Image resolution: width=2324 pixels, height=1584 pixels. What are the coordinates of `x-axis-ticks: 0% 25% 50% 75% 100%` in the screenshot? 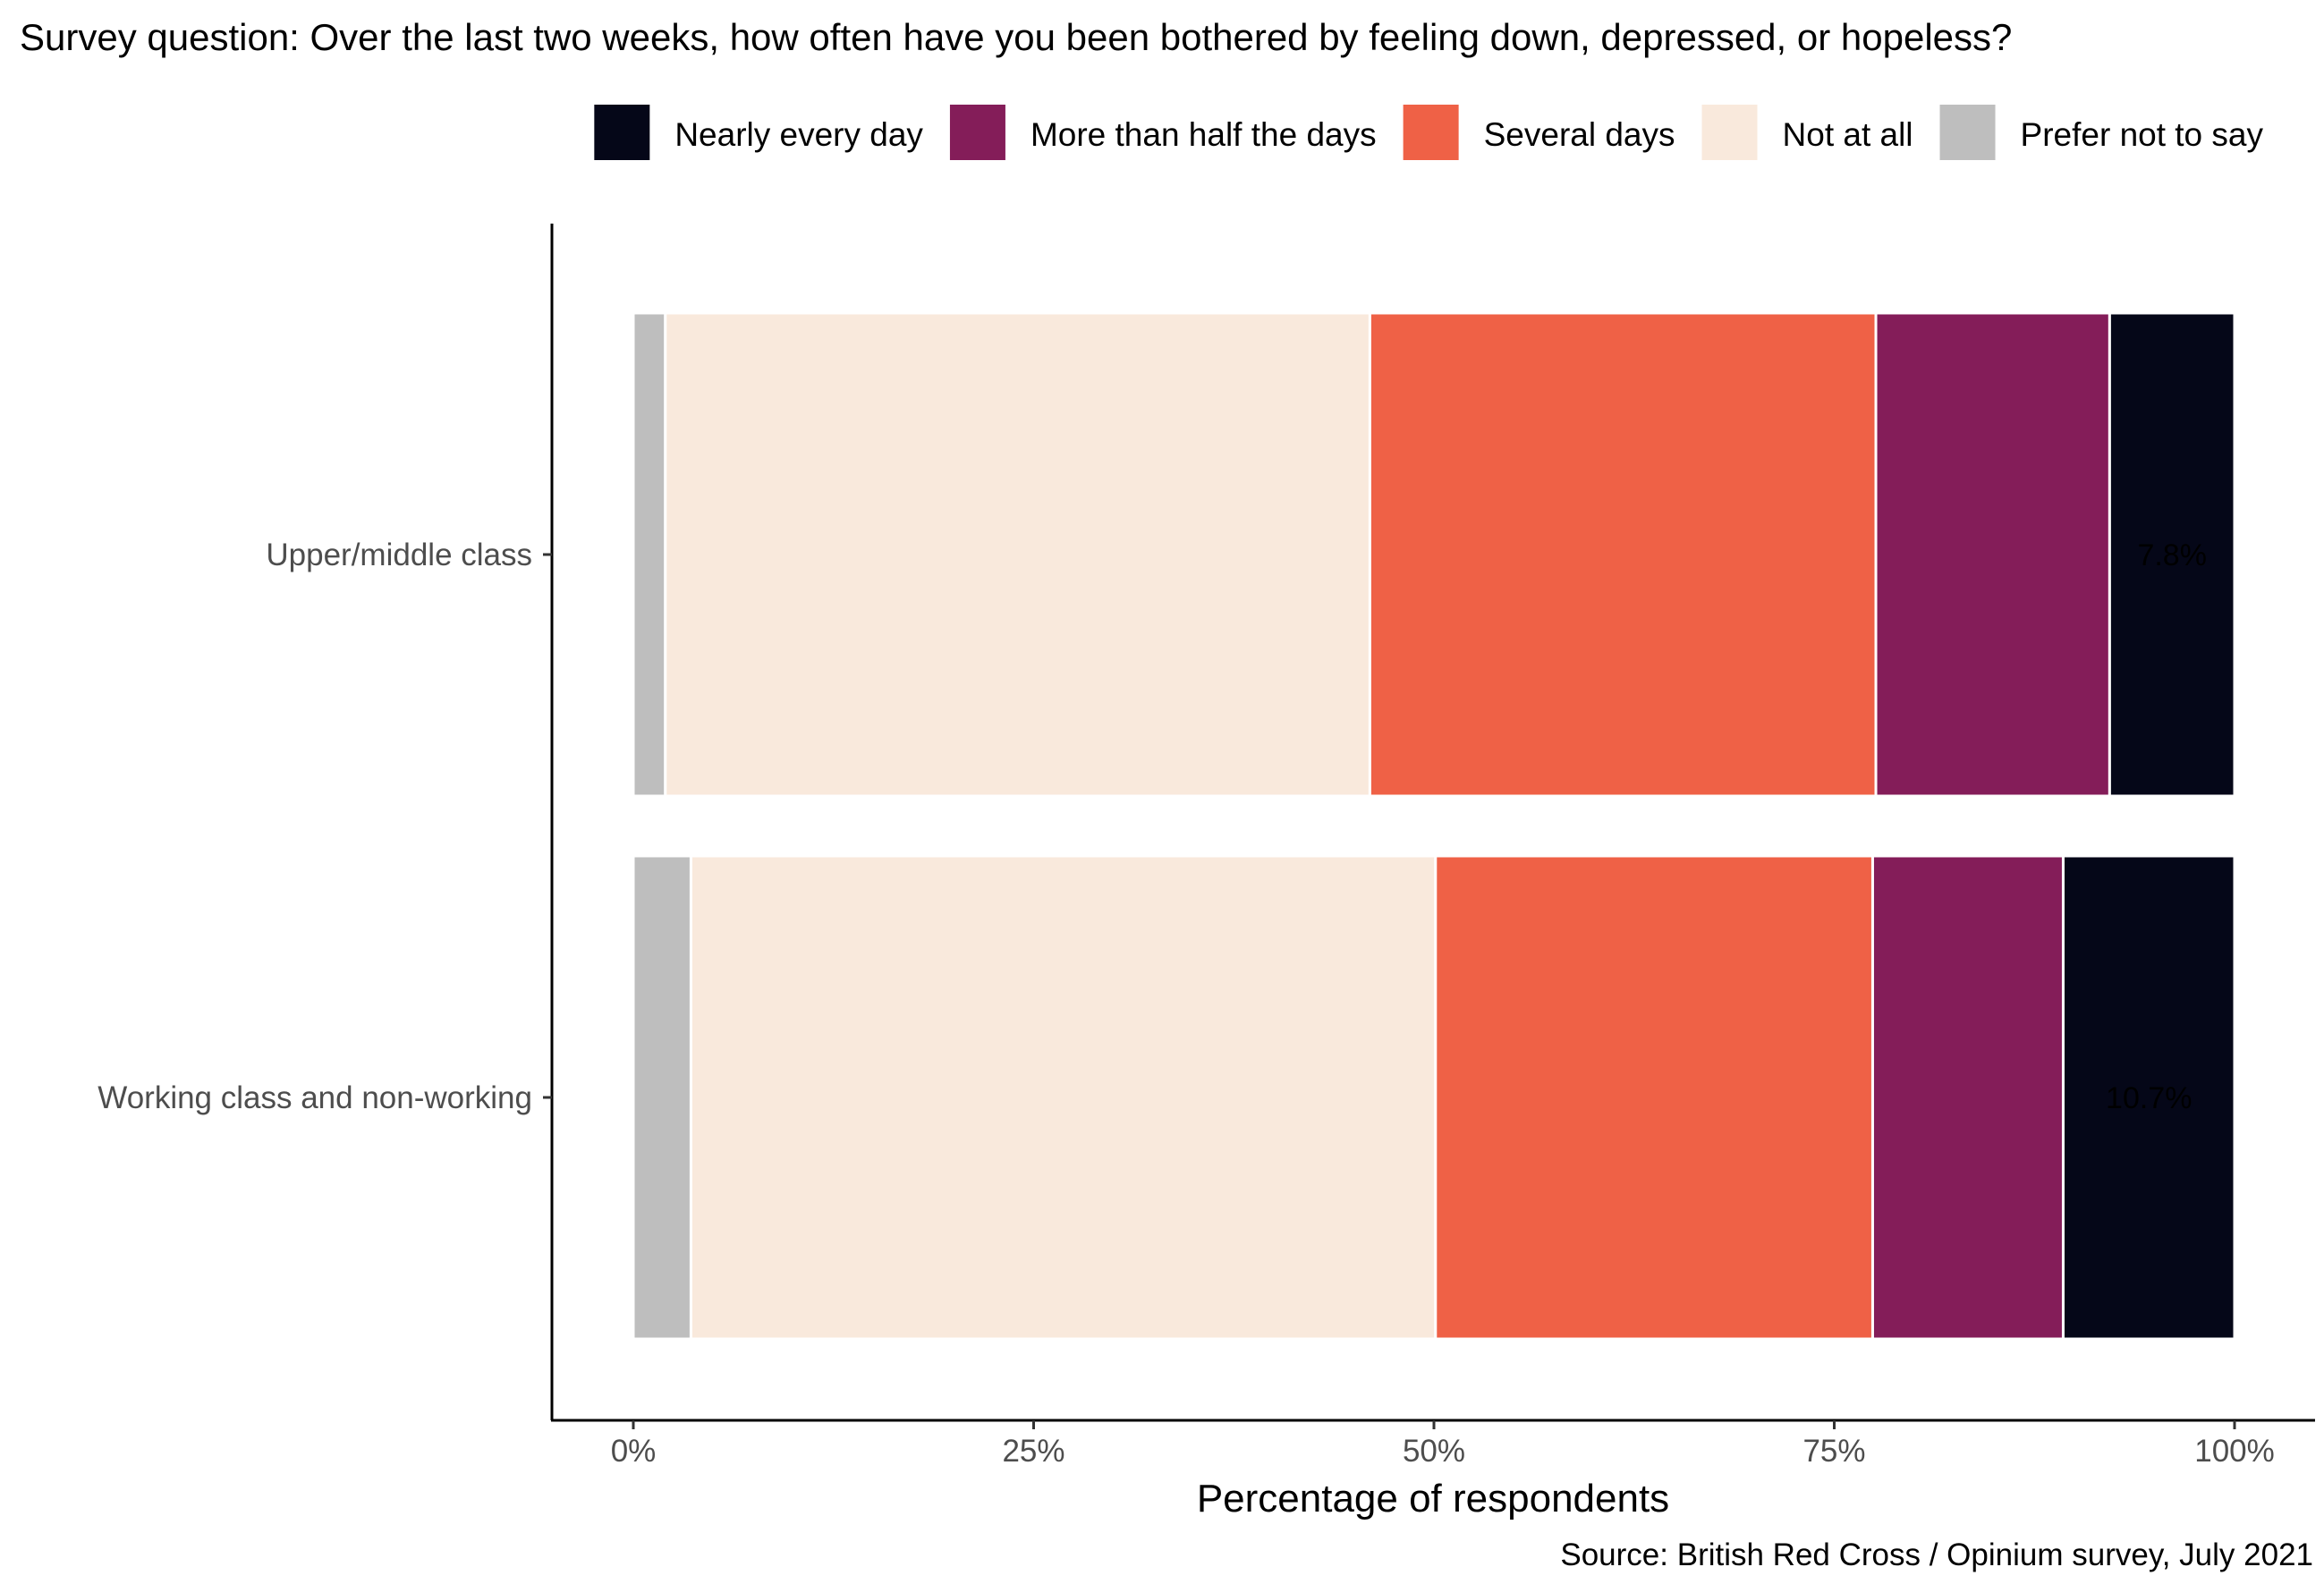 It's located at (1443, 1444).